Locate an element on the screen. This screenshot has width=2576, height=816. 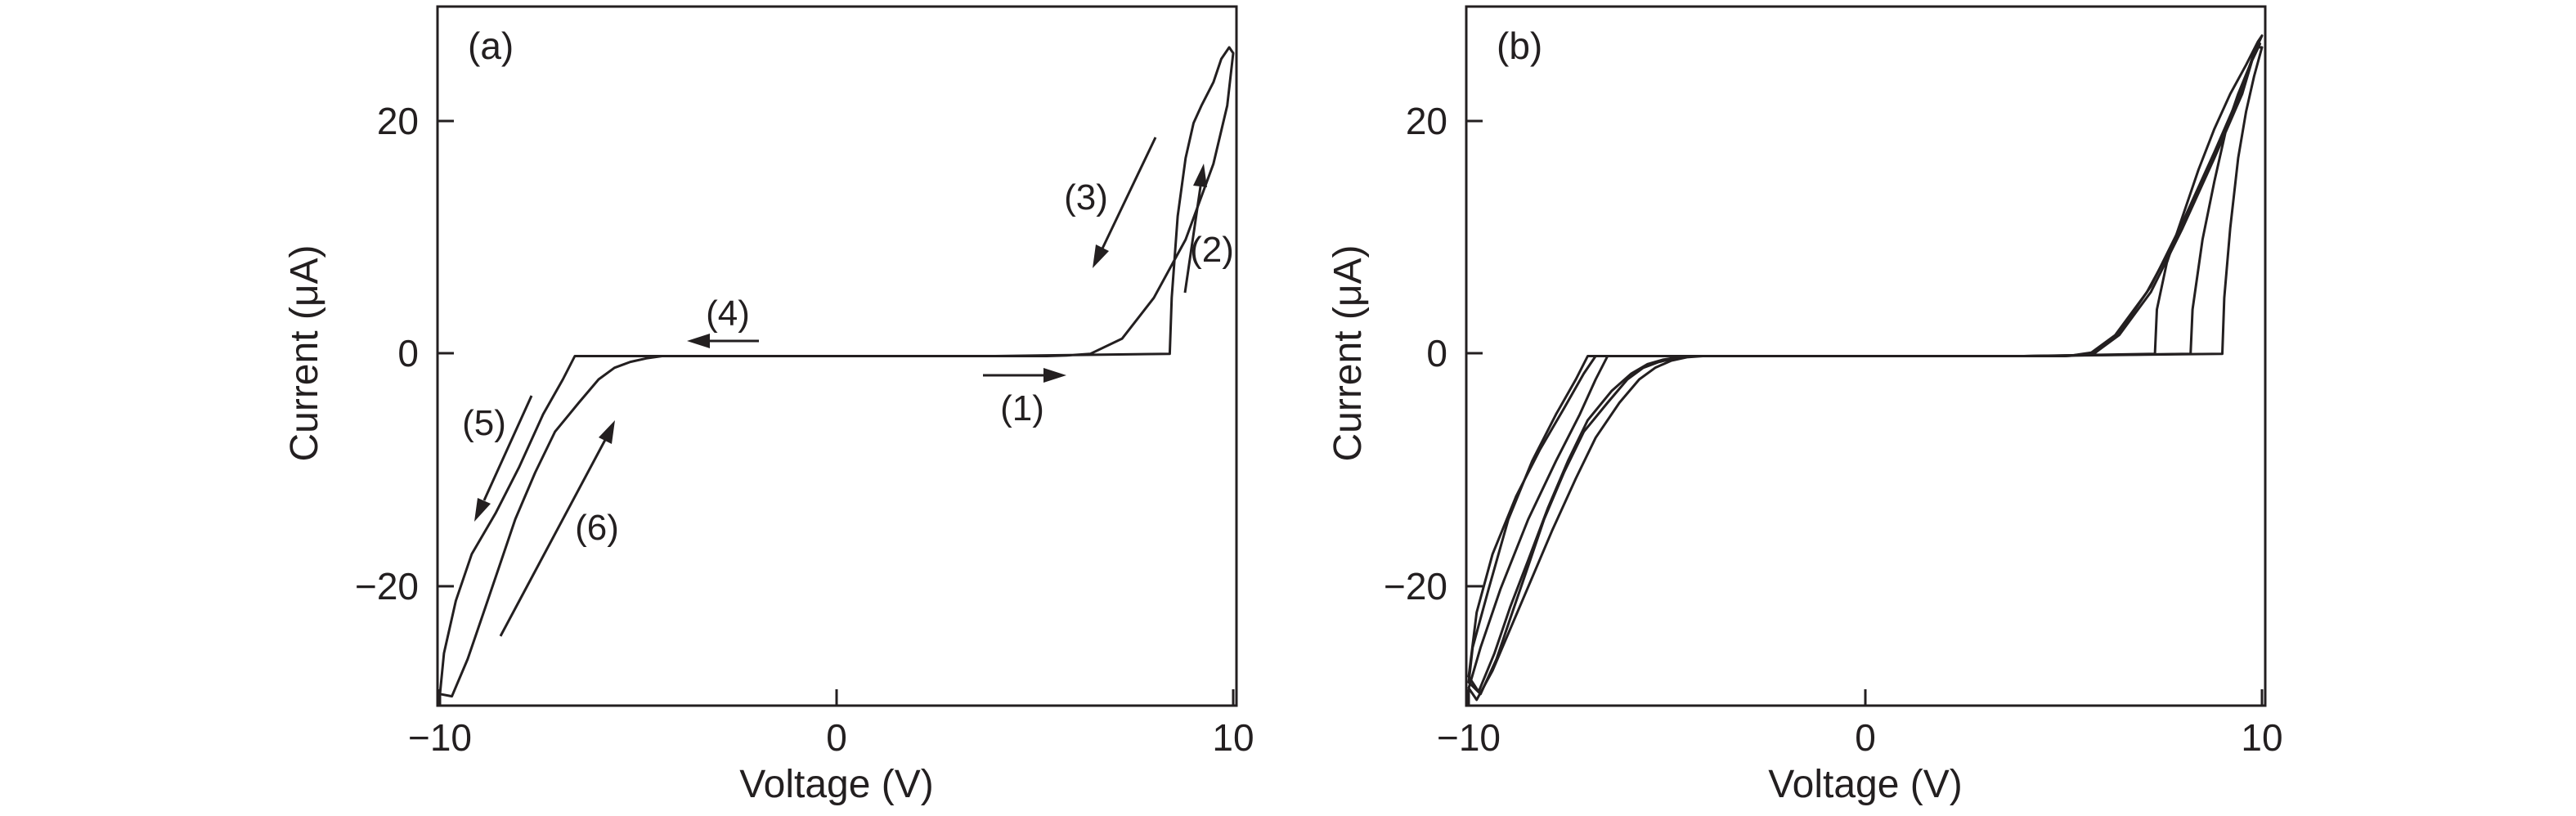
x-axis-title-b: Voltage (V) is located at coordinates (1865, 785).